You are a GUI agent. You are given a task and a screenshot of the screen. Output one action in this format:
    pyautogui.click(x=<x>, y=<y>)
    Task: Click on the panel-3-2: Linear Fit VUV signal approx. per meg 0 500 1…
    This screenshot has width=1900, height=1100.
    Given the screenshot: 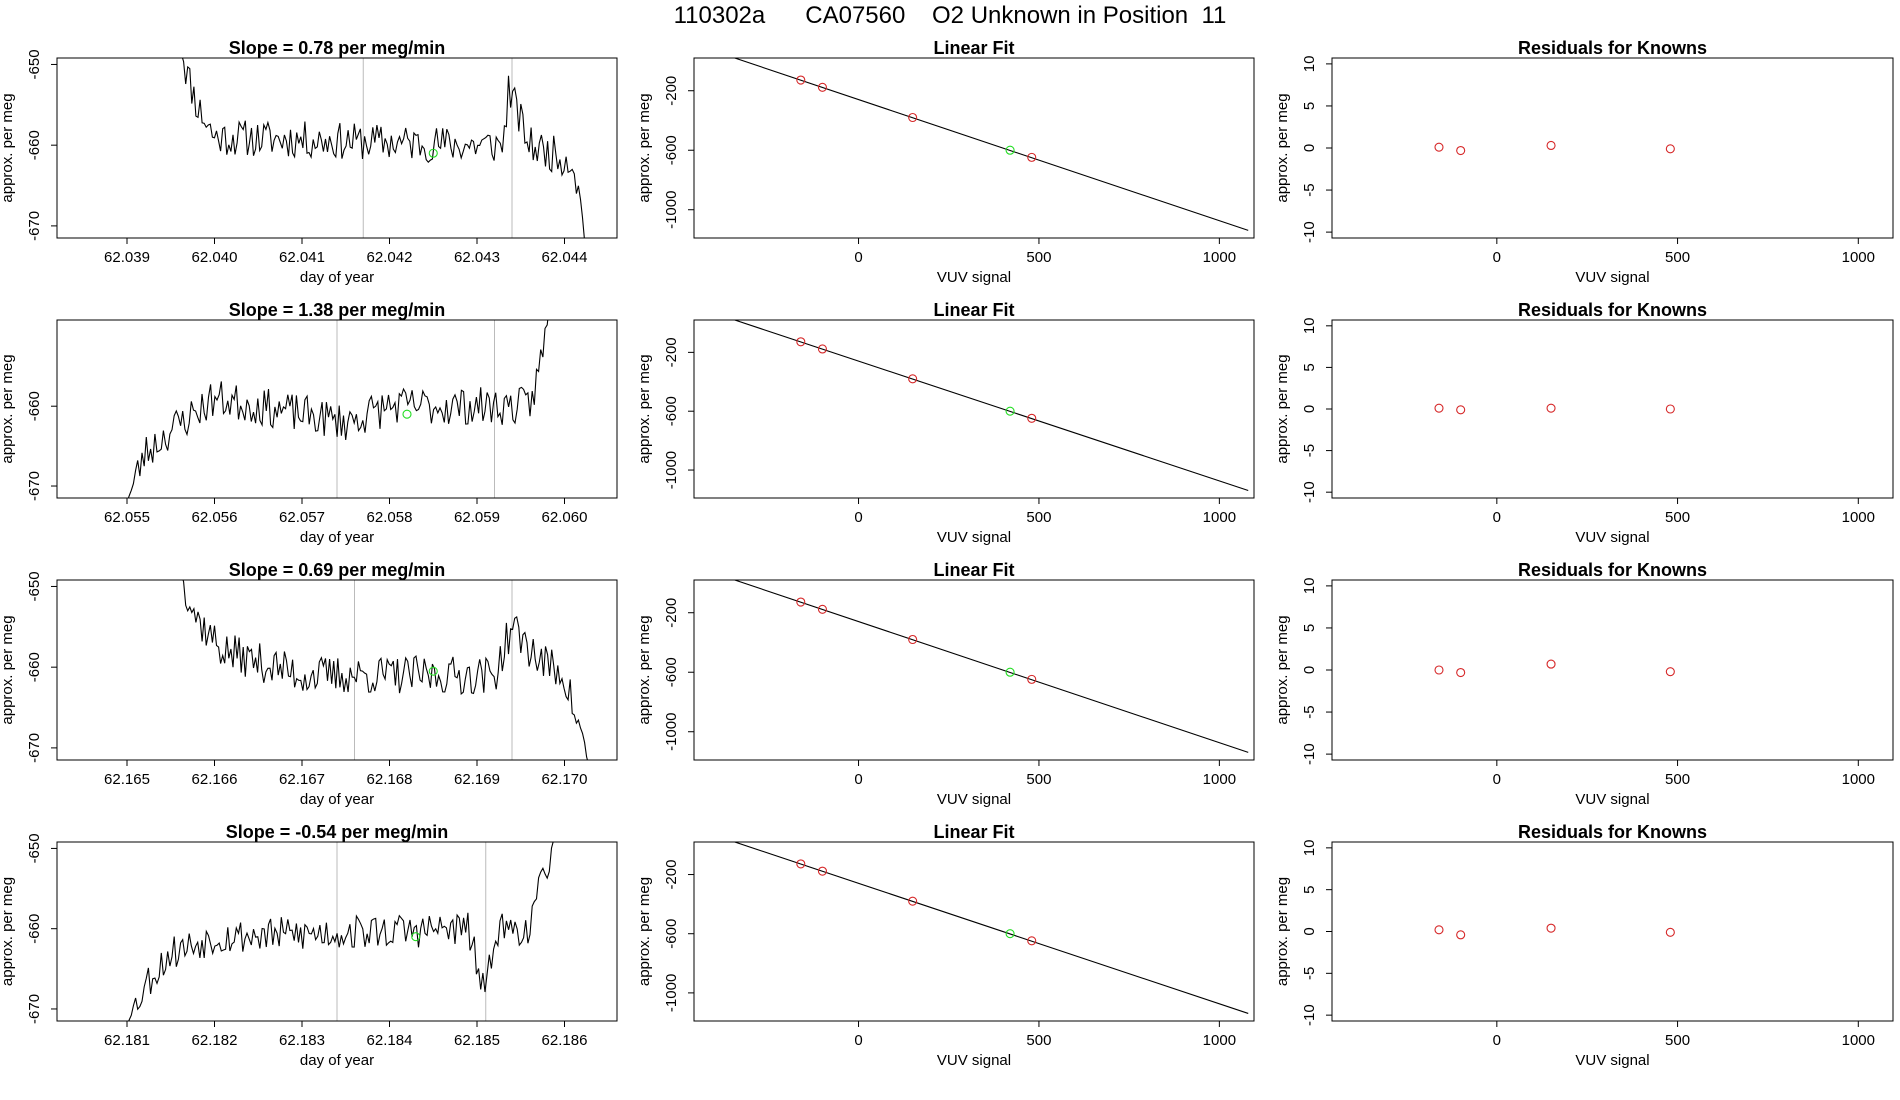 What is the action you would take?
    pyautogui.click(x=945, y=684)
    